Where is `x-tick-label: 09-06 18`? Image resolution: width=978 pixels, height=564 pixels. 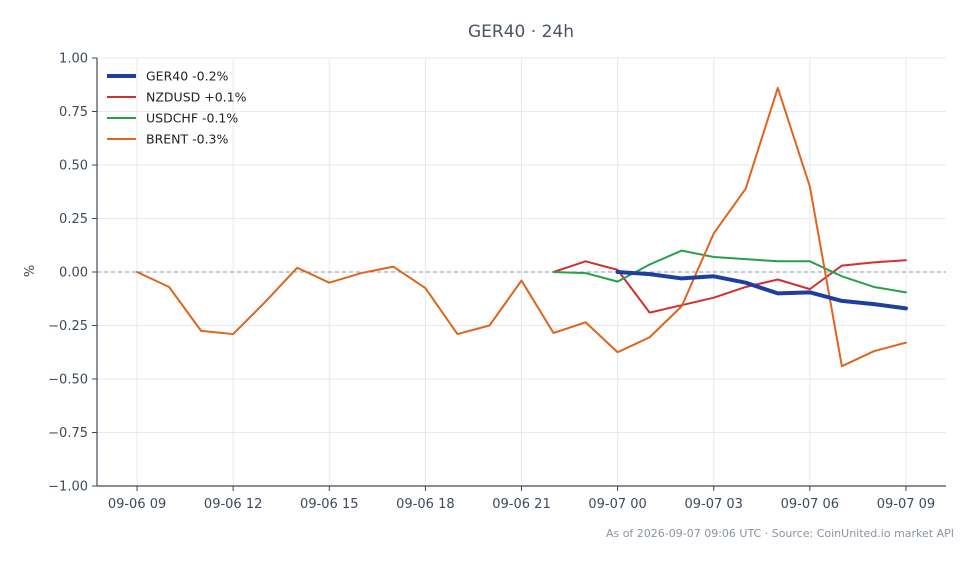 x-tick-label: 09-06 18 is located at coordinates (425, 504).